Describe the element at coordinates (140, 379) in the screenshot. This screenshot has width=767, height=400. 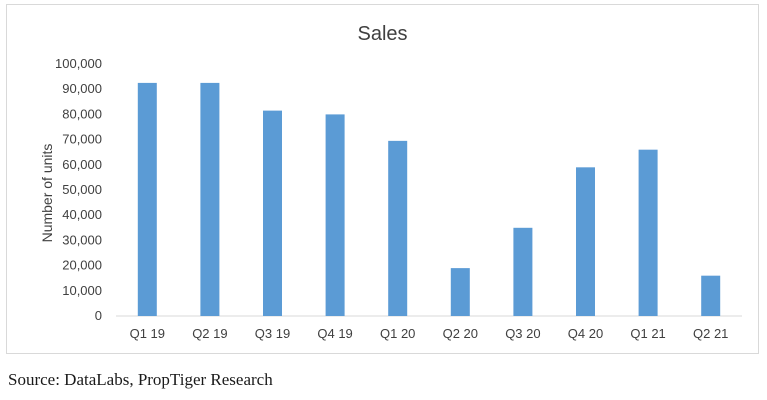
I see `source-note: Source: DataLabs, PropTiger Research` at that location.